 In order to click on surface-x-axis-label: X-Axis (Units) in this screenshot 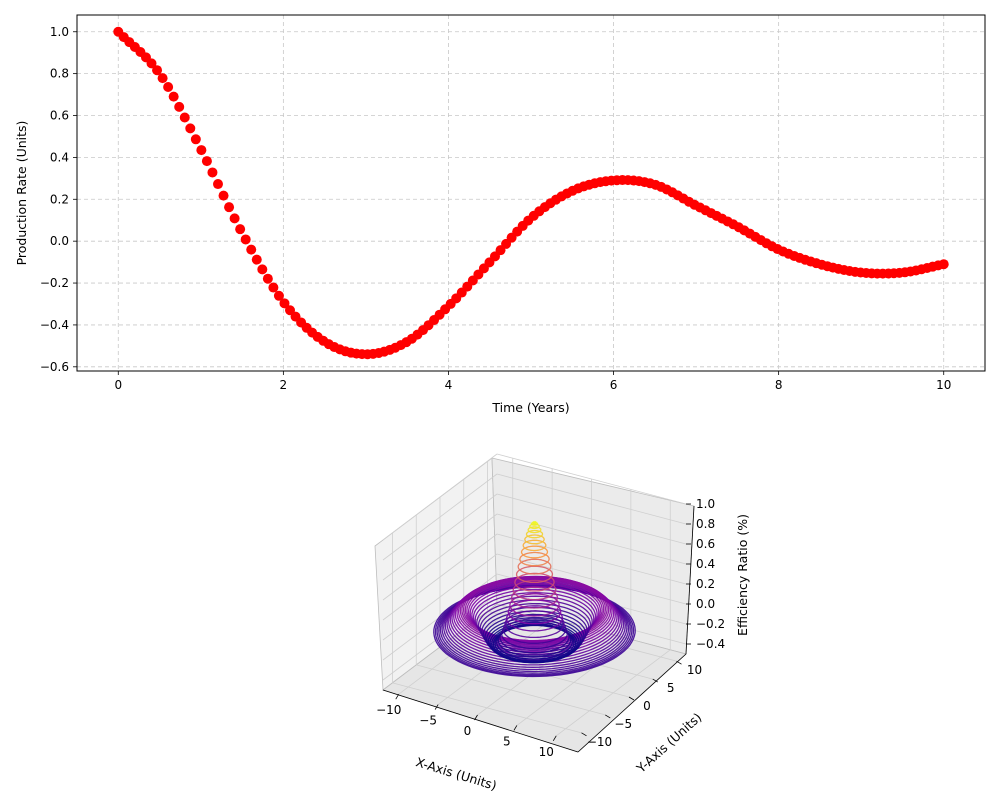, I will do `click(456, 773)`.